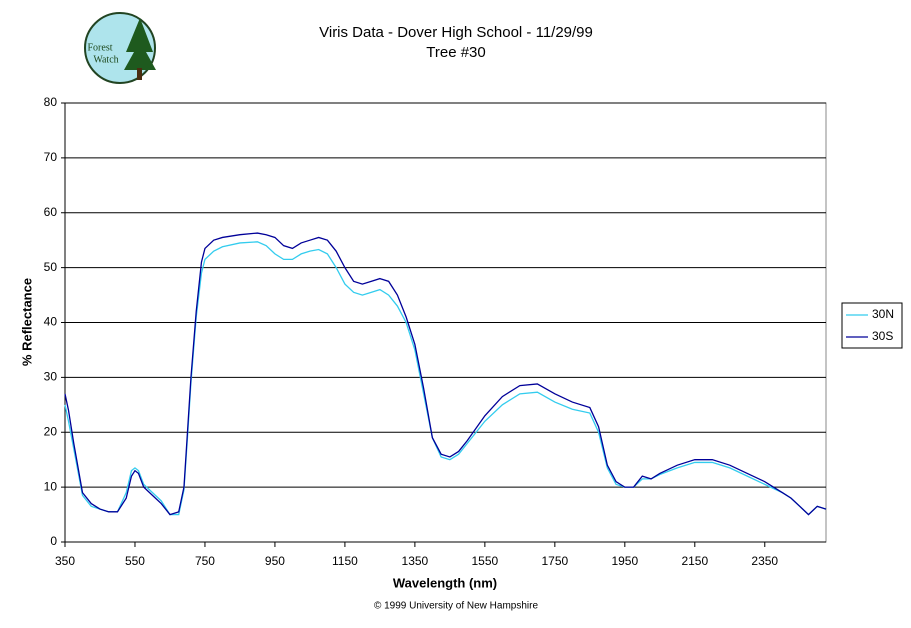 The height and width of the screenshot is (628, 911). Describe the element at coordinates (26, 322) in the screenshot. I see `y-axis-title: % Reflectance` at that location.